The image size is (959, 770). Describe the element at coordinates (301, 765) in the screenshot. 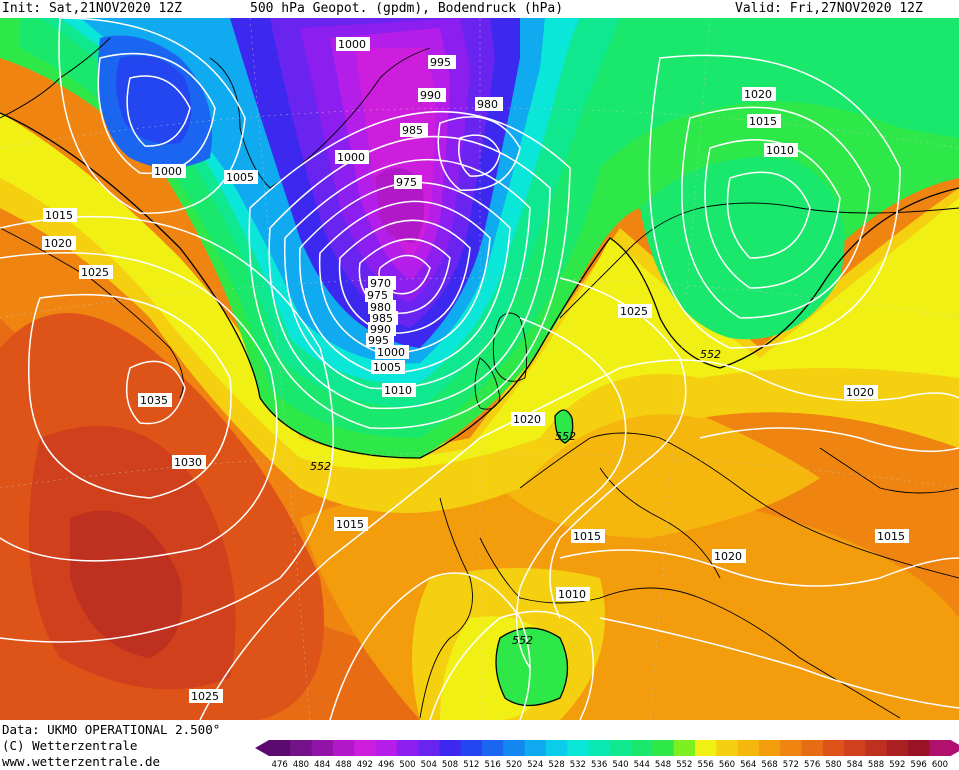

I see `legend-tick-label: 480` at that location.